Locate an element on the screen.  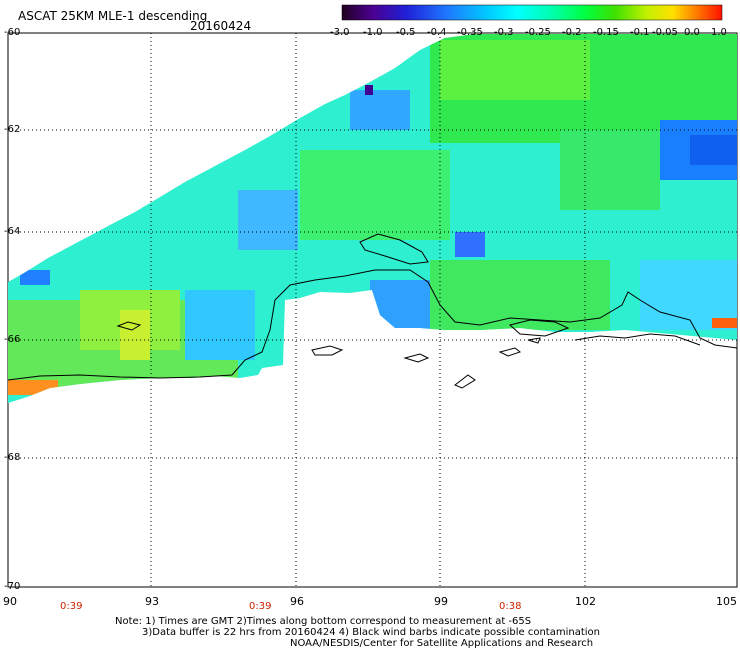
y-tick-label: -62 is located at coordinates (12, 129).